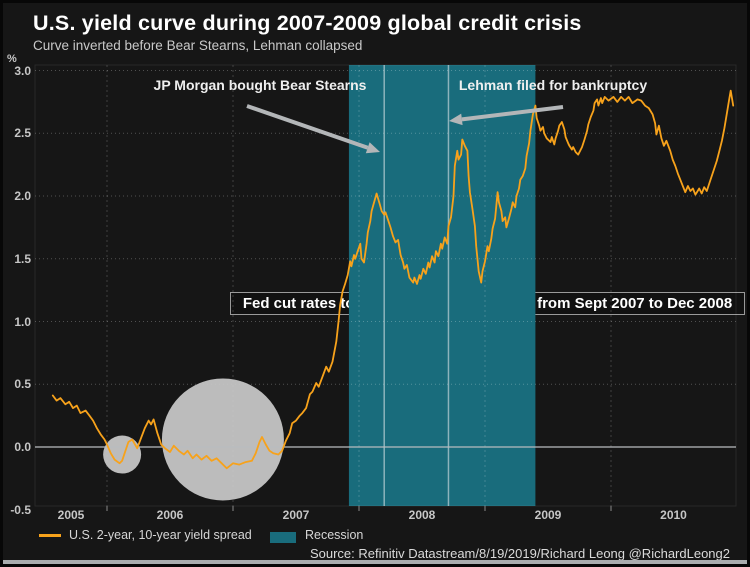 Image resolution: width=750 pixels, height=567 pixels. Describe the element at coordinates (673, 515) in the screenshot. I see `x-tick-label: 2010` at that location.